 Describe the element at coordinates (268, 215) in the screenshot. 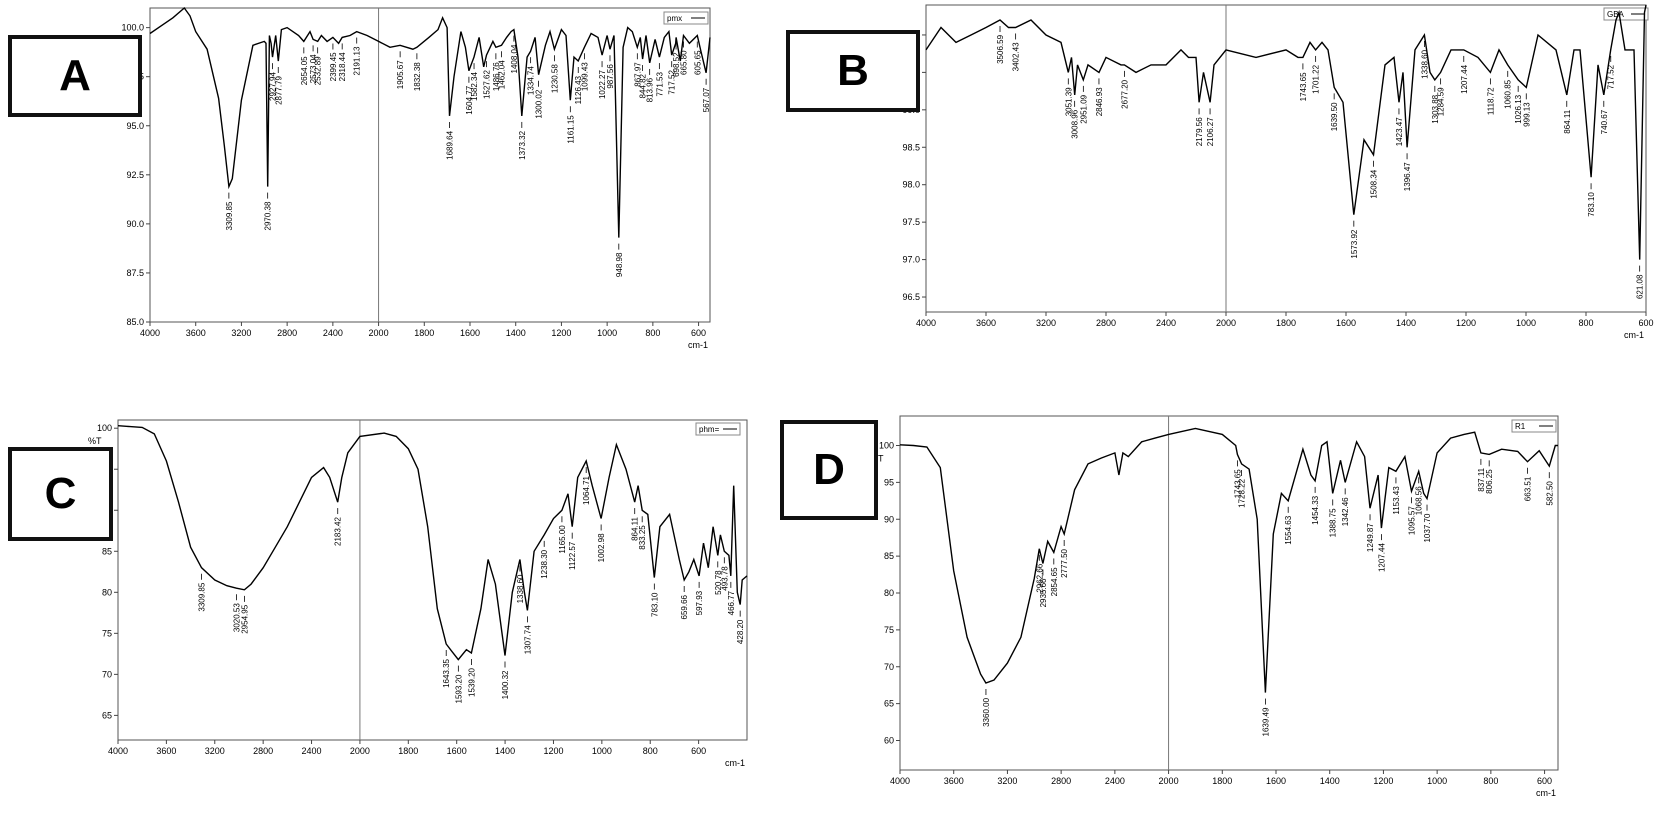

I see `peak-label: 2970.38` at that location.